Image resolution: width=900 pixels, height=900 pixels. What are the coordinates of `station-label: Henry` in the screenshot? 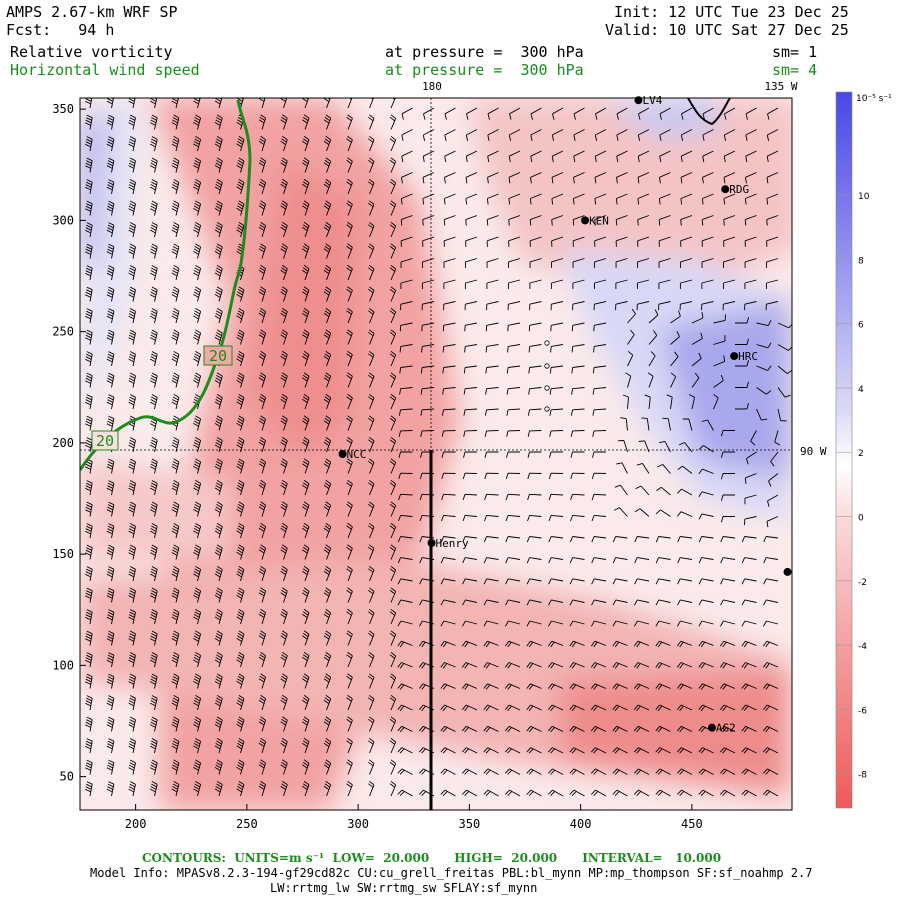 It's located at (452, 543).